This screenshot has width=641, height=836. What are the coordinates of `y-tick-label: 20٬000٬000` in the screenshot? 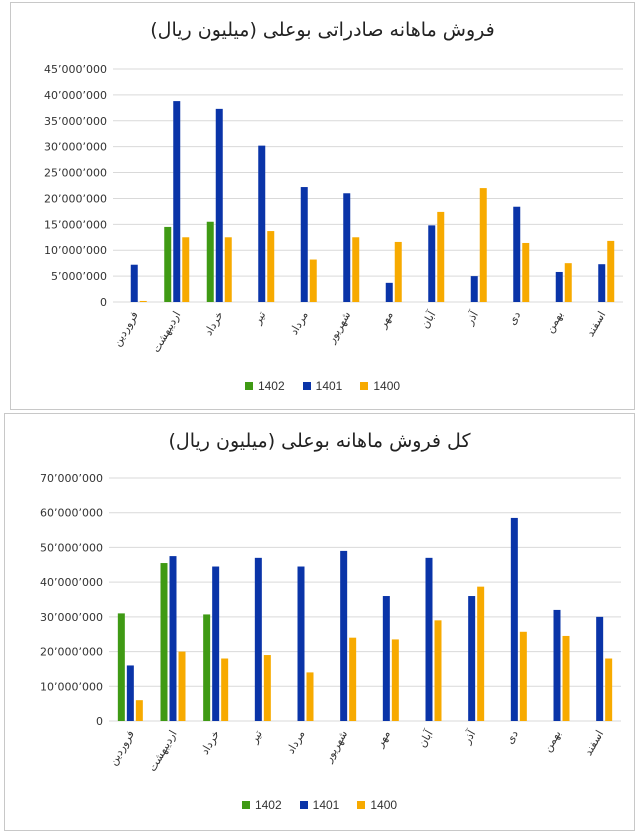 It's located at (71, 652).